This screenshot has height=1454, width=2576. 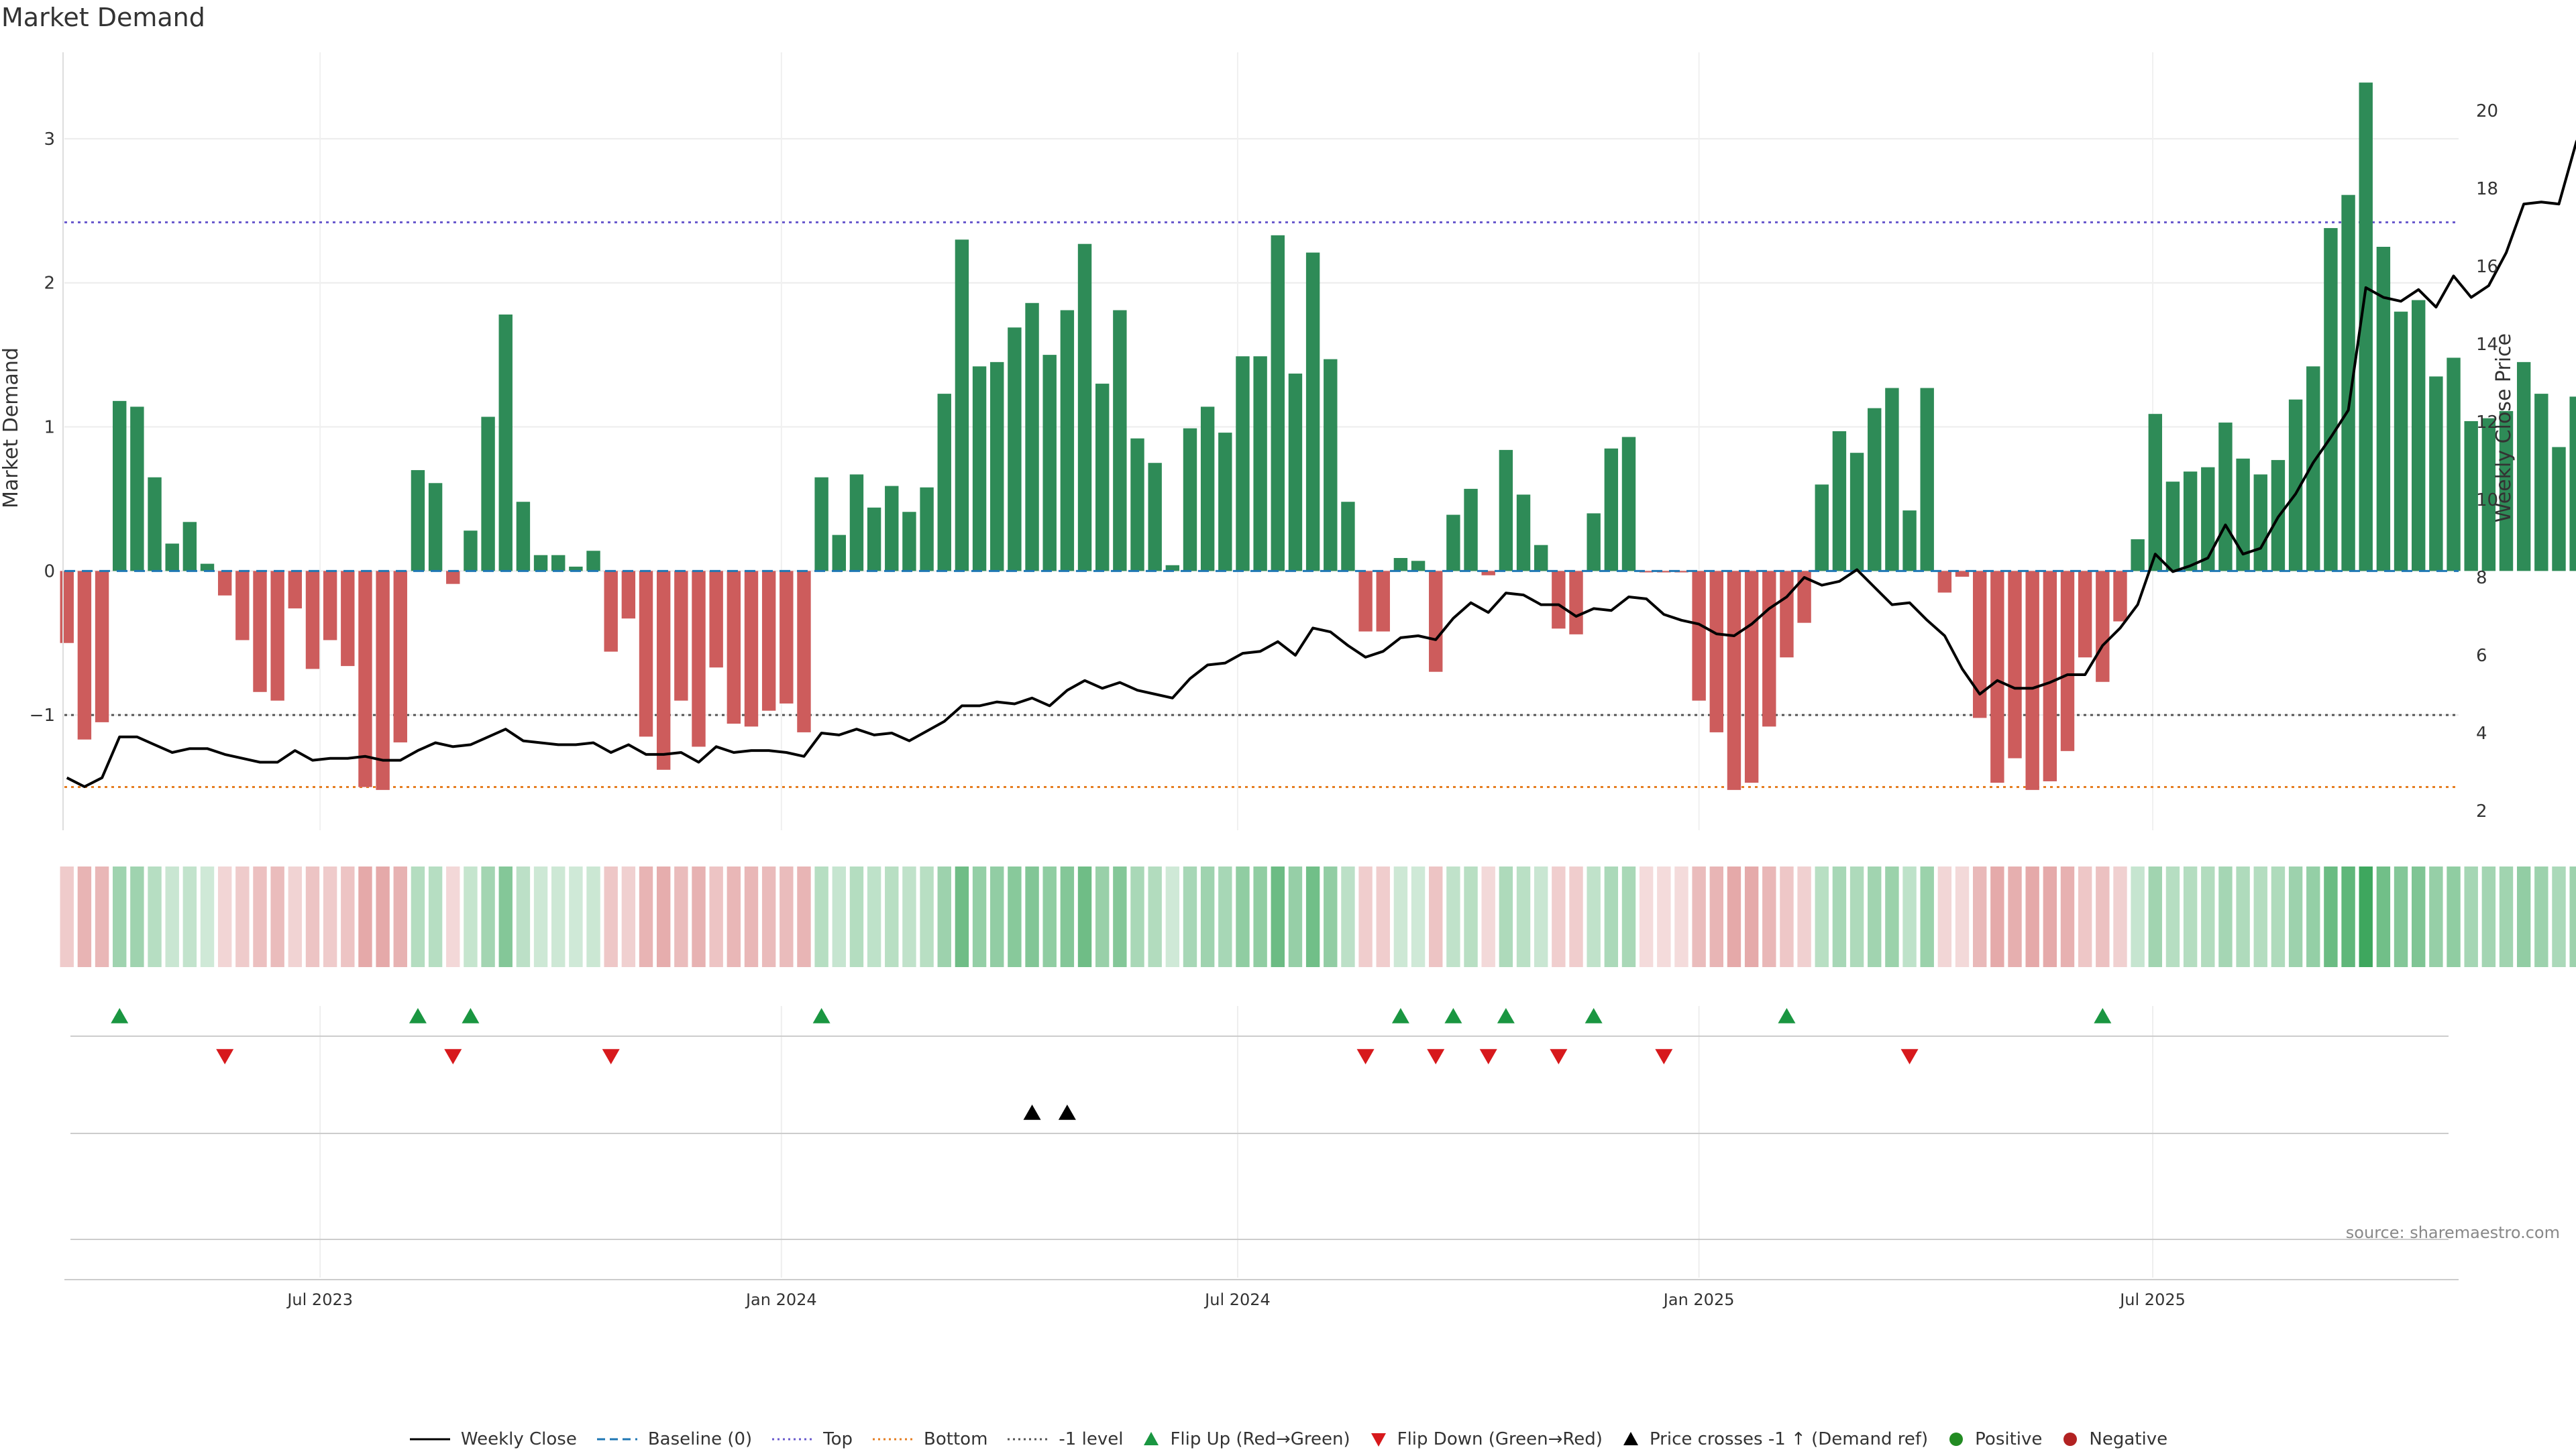 What do you see at coordinates (2487, 500) in the screenshot?
I see `y2-tick-label: 10` at bounding box center [2487, 500].